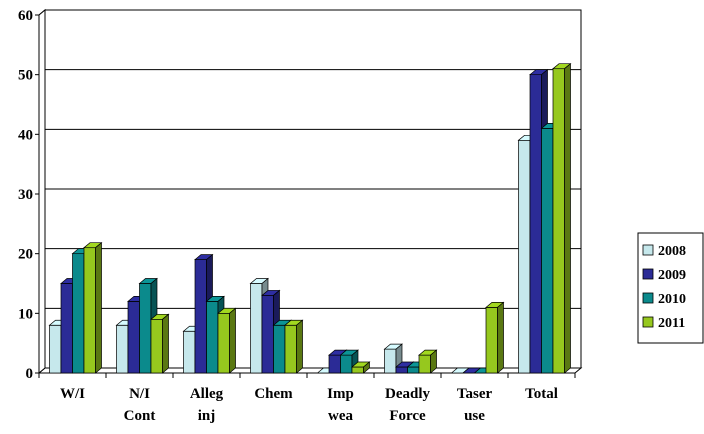 The height and width of the screenshot is (434, 704). Describe the element at coordinates (672, 299) in the screenshot. I see `legend-label: 2010` at that location.